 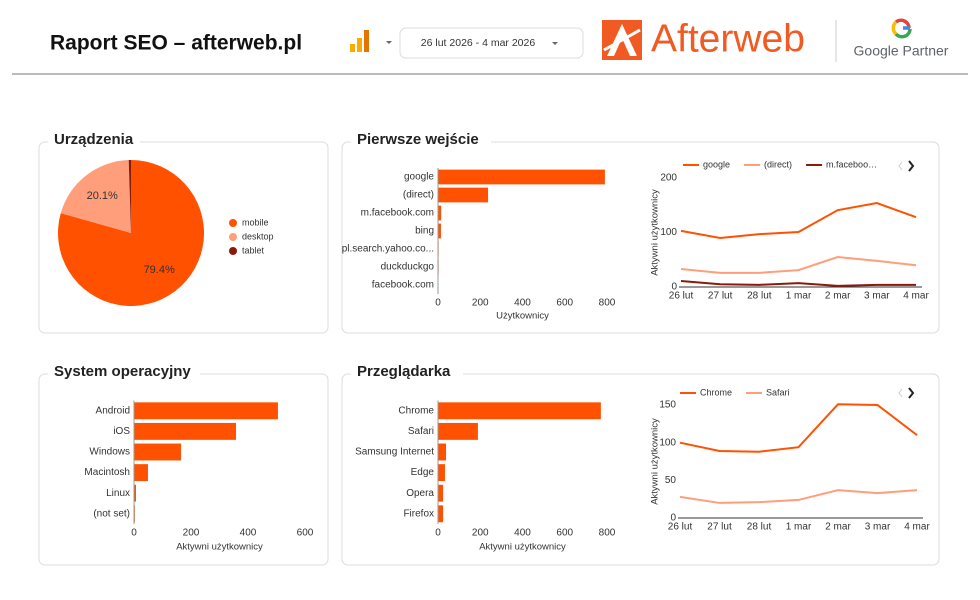 I want to click on brand-logo, so click(x=622, y=40).